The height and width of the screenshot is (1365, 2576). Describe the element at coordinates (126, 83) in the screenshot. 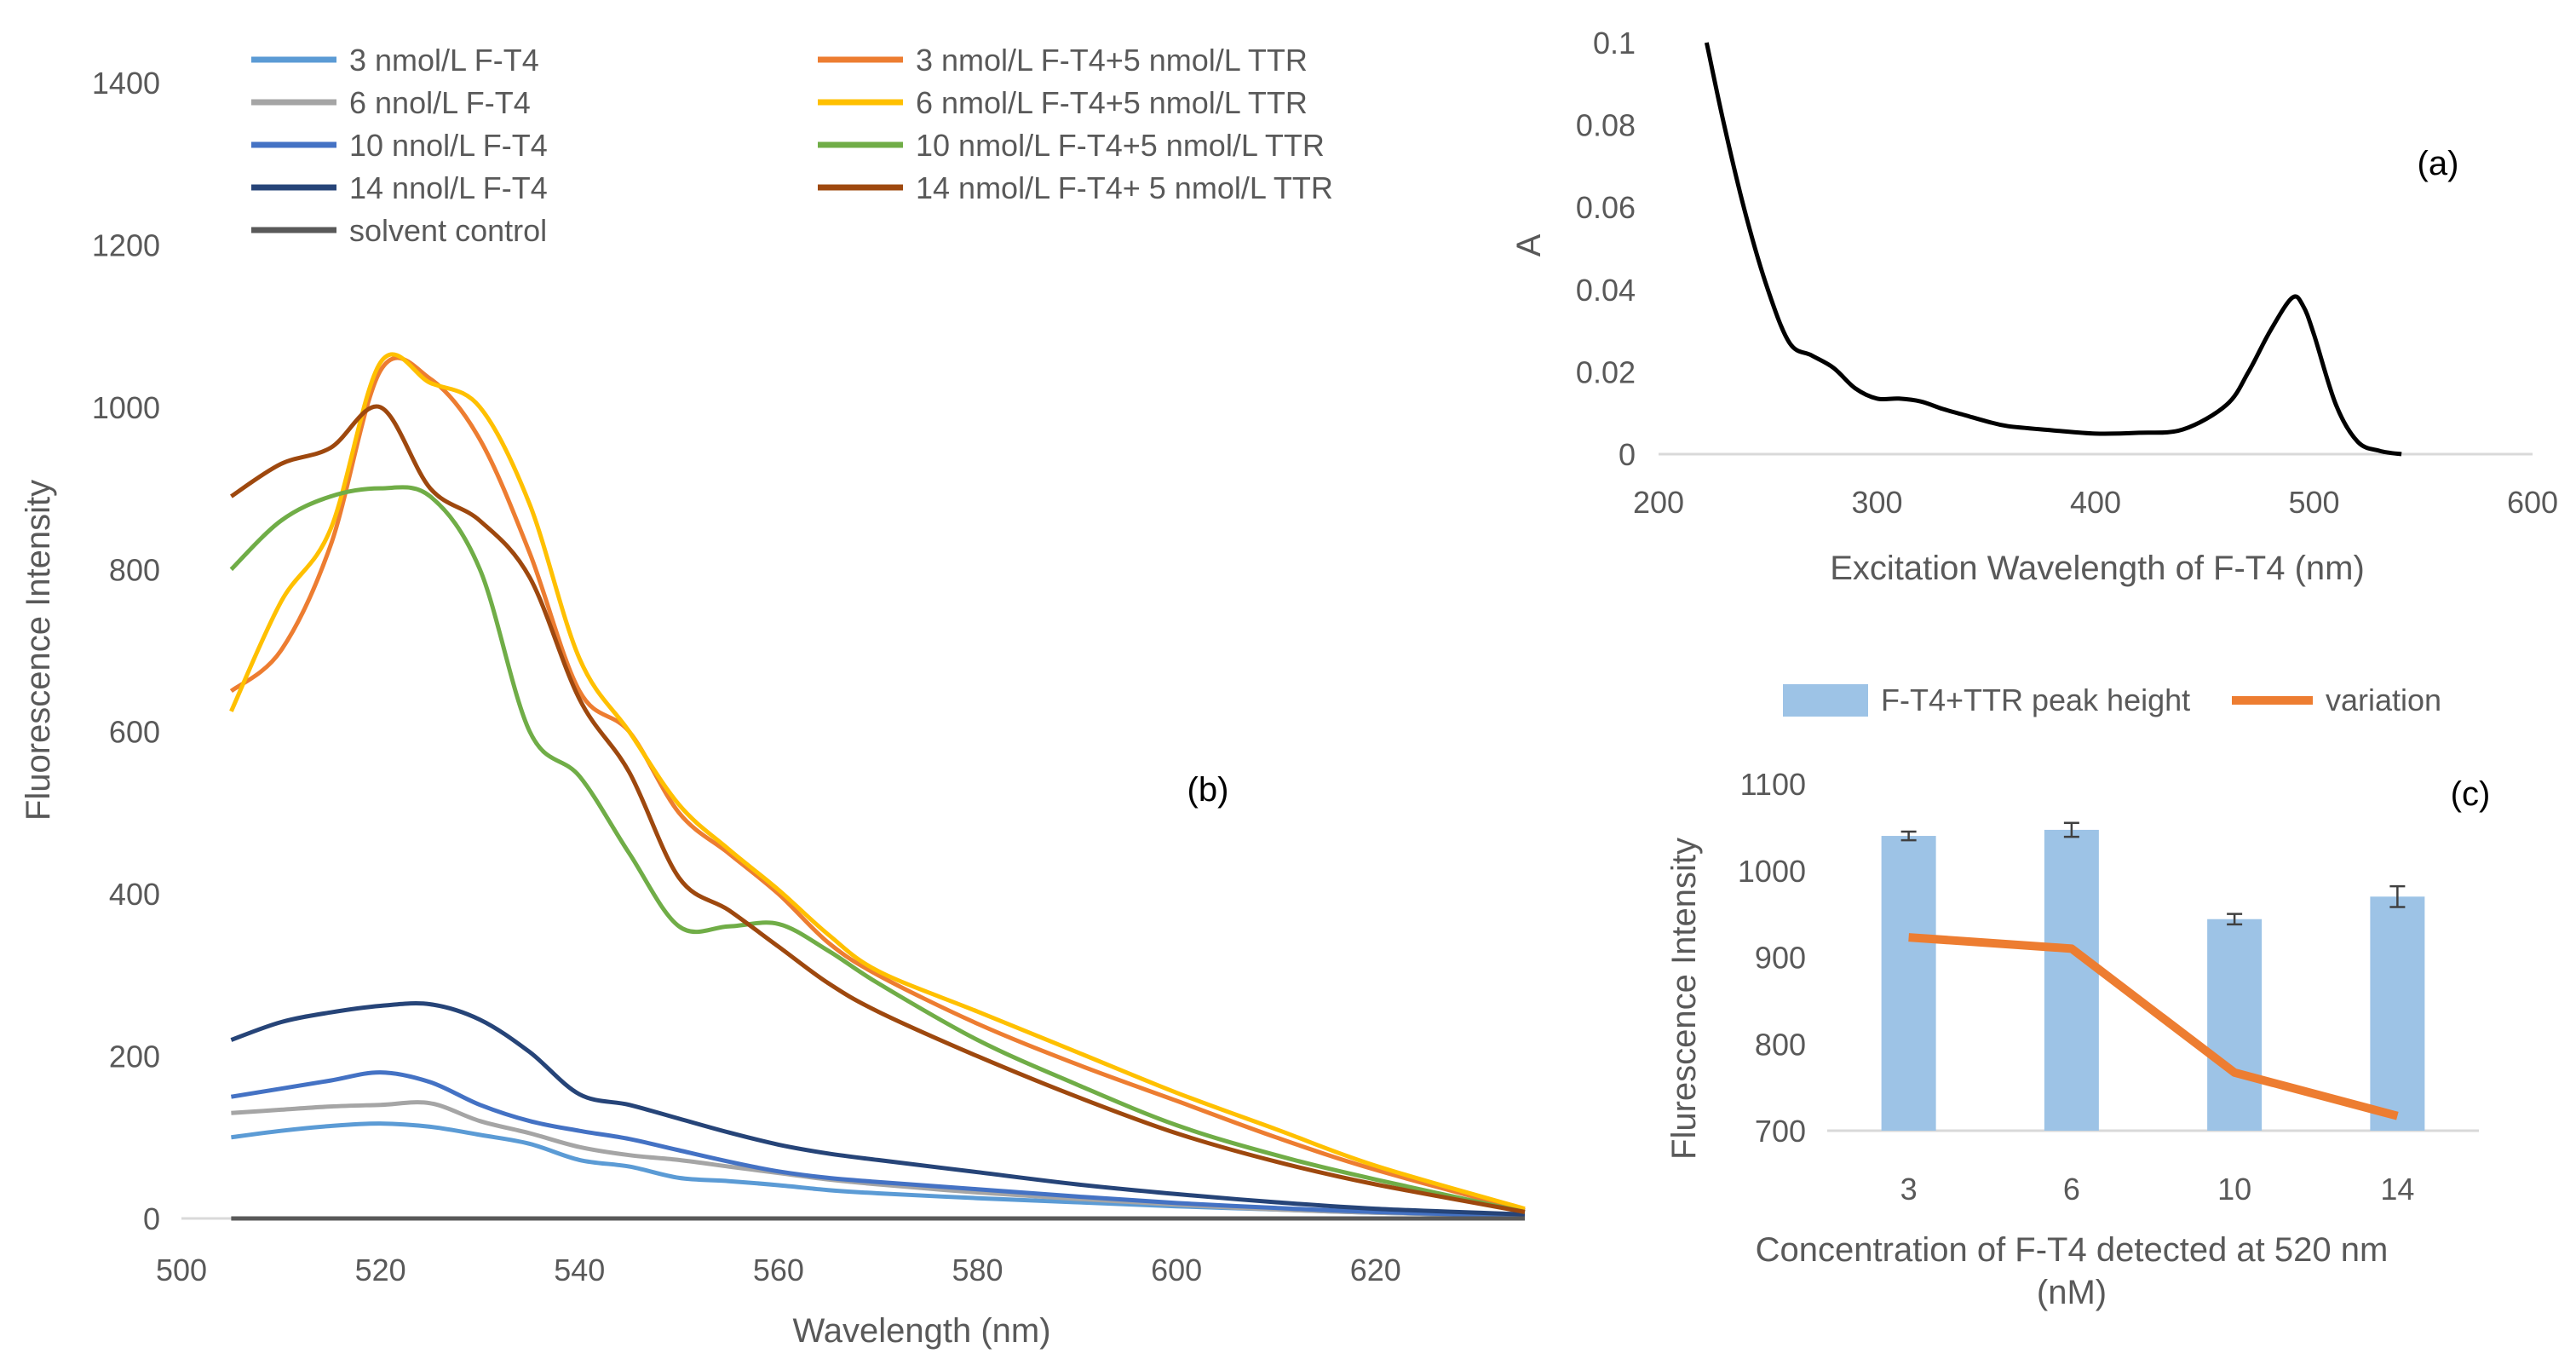

I see `panel-b-y-tick-label: 1400` at that location.